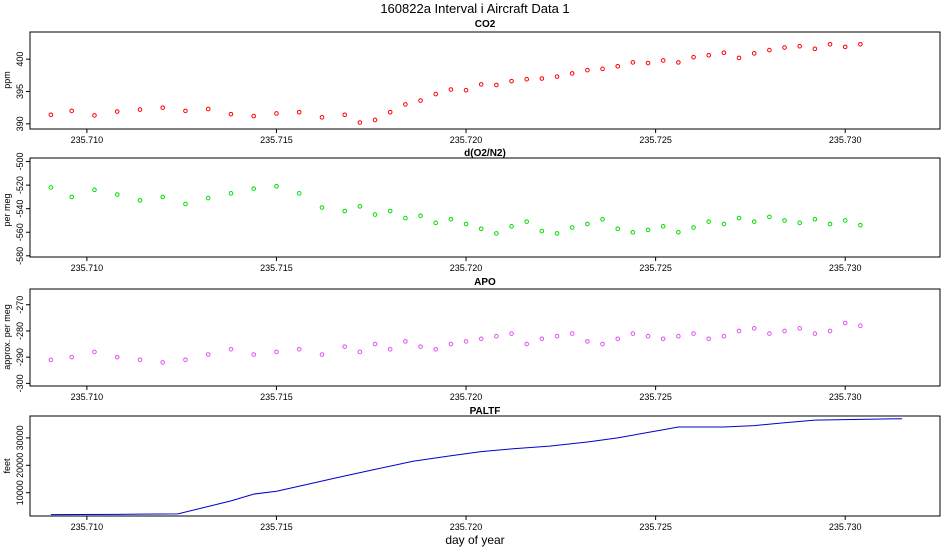 This screenshot has height=550, width=950. Describe the element at coordinates (474, 8) in the screenshot. I see `figure-title: 160822a Interval i Aircraft Data 1` at that location.